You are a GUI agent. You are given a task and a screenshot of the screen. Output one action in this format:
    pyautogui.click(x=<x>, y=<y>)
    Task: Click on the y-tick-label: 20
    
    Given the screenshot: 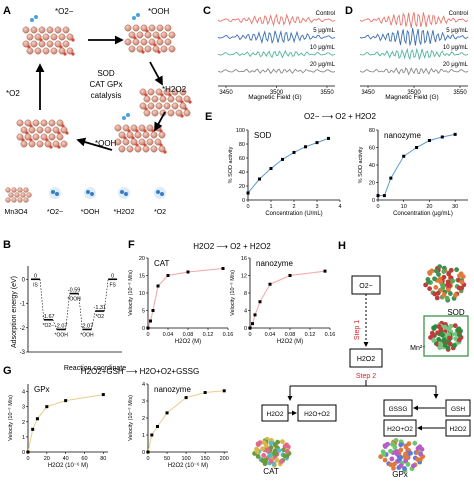 What is the action you would take?
    pyautogui.click(x=372, y=184)
    